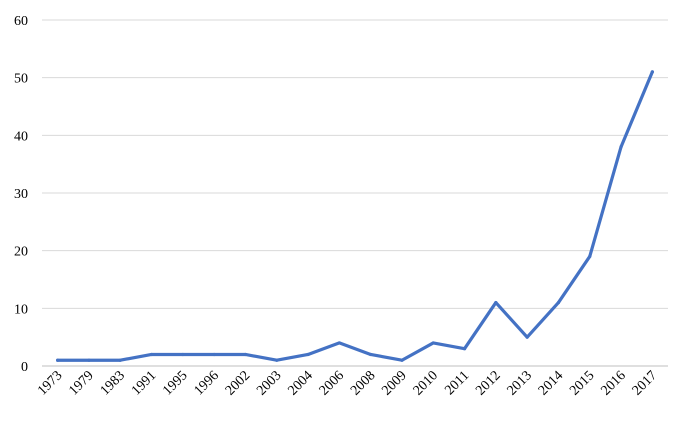  I want to click on y-tick-label: 30, so click(21, 194).